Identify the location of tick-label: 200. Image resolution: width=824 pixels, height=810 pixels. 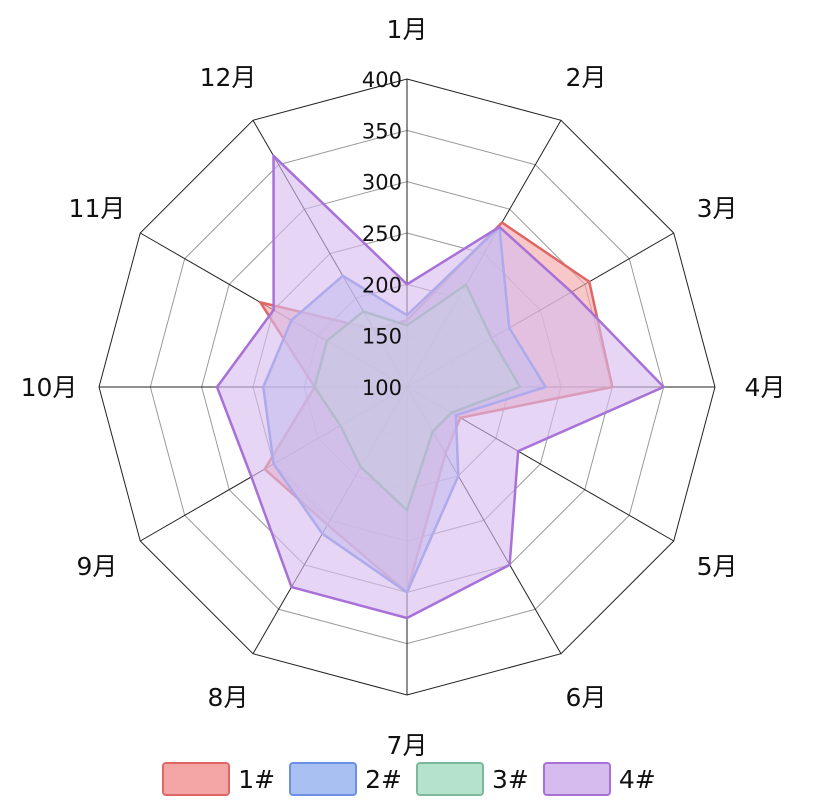
(382, 285).